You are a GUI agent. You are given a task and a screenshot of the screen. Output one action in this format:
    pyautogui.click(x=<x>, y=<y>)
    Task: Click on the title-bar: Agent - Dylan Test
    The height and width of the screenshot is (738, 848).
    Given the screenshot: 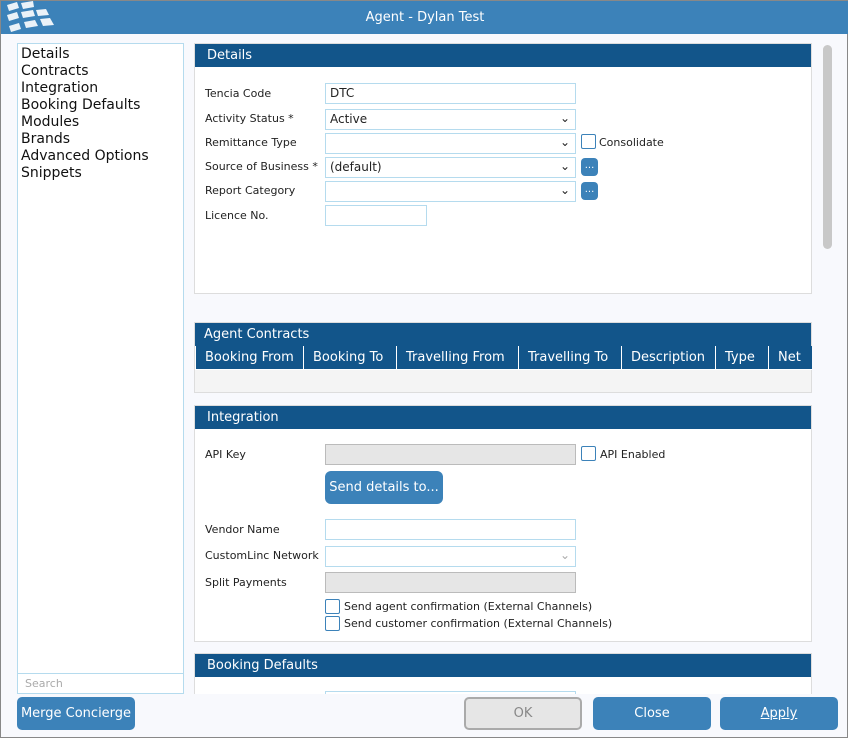 What is the action you would take?
    pyautogui.click(x=424, y=17)
    